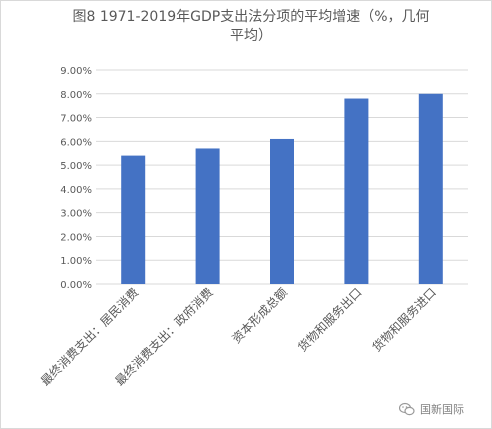 This screenshot has width=492, height=429. Describe the element at coordinates (76, 95) in the screenshot. I see `y-tick-label: 8.00%` at that location.